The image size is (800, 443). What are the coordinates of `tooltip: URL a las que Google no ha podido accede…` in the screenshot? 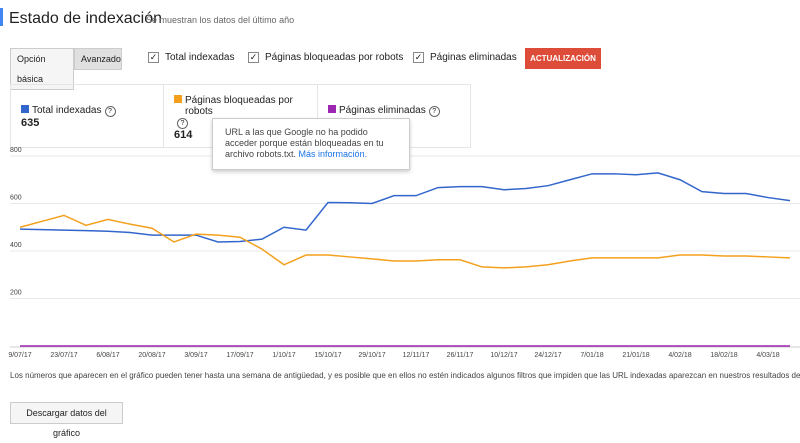 It's located at (311, 144).